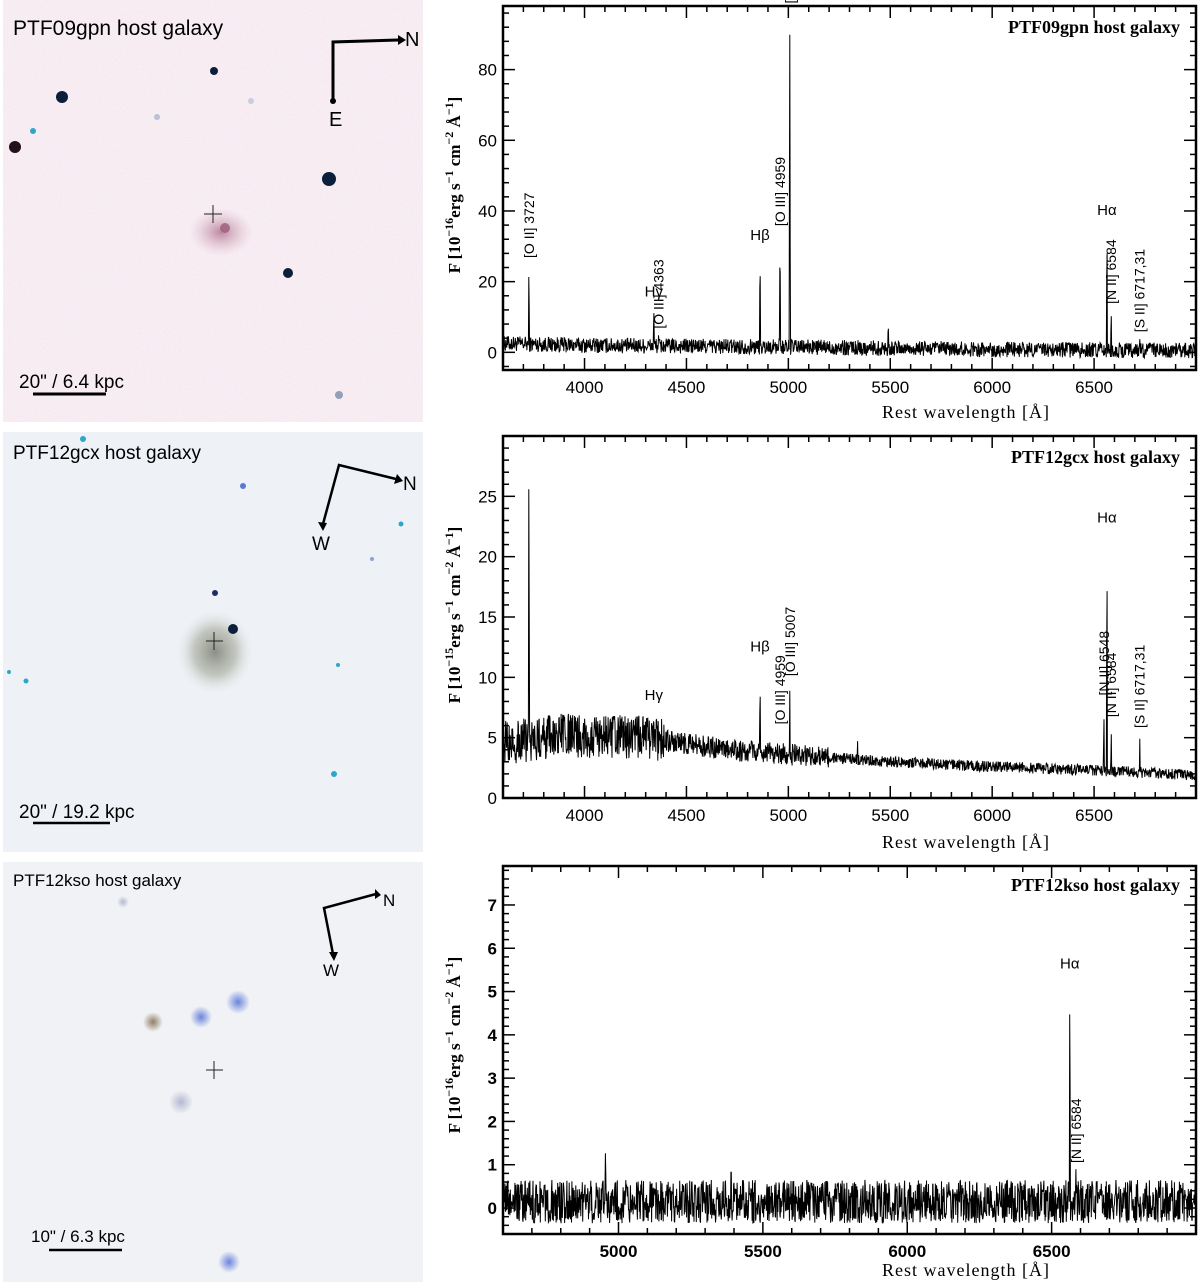  Describe the element at coordinates (492, 1165) in the screenshot. I see `y-tick-label: 1` at that location.